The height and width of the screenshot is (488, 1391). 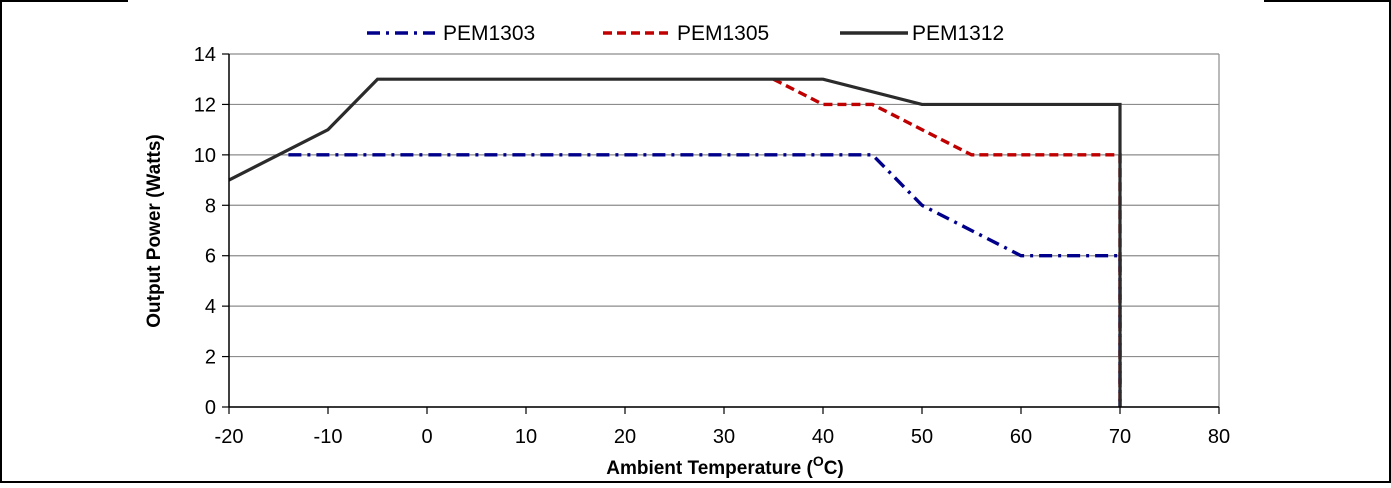 I want to click on y-tick-label: 12, so click(x=205, y=105).